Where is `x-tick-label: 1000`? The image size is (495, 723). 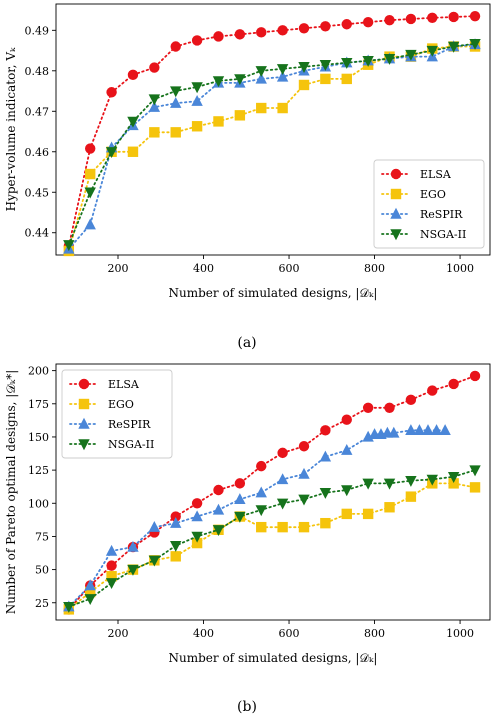 x-tick-label: 1000 is located at coordinates (460, 633).